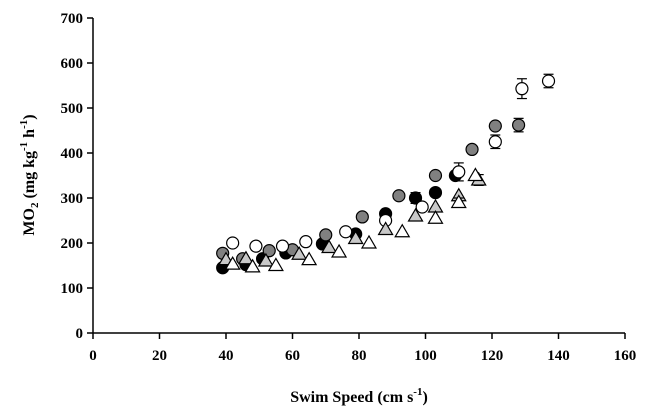  What do you see at coordinates (625, 356) in the screenshot?
I see `x-tick-label: 160` at bounding box center [625, 356].